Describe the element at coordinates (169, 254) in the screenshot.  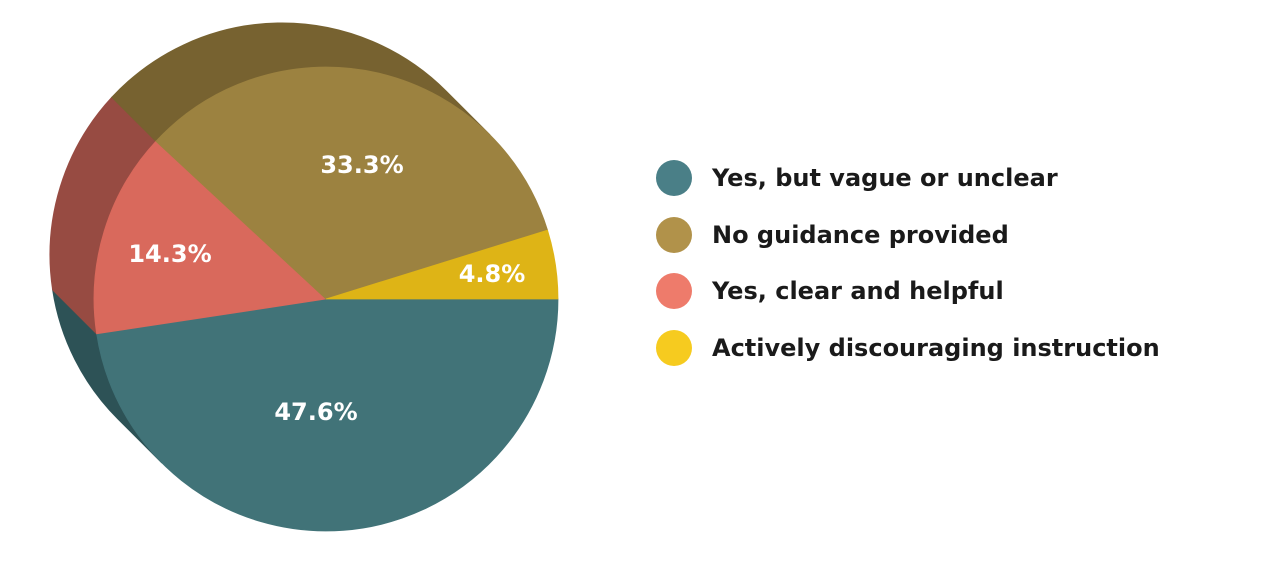
I see `slice-data-label: 14.3%` at that location.